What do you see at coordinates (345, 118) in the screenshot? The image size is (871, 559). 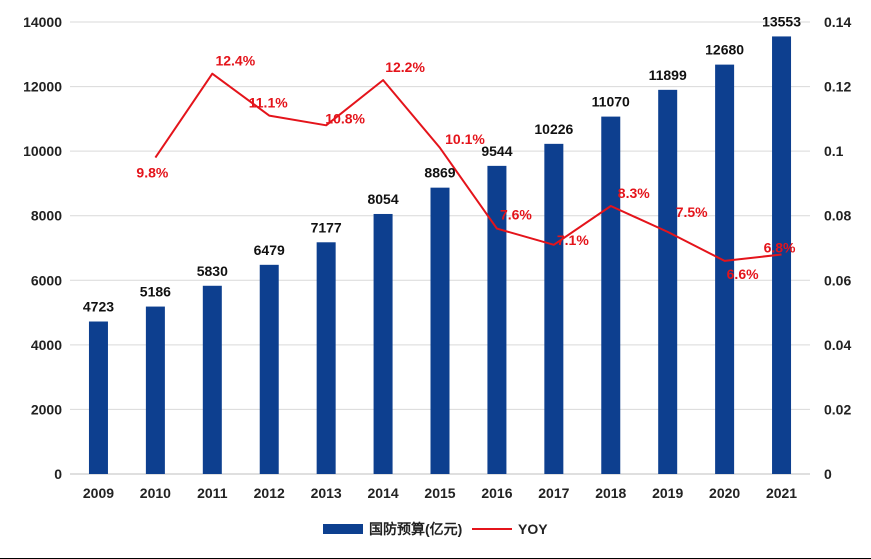 I see `yoy-value-label: 10.8%` at bounding box center [345, 118].